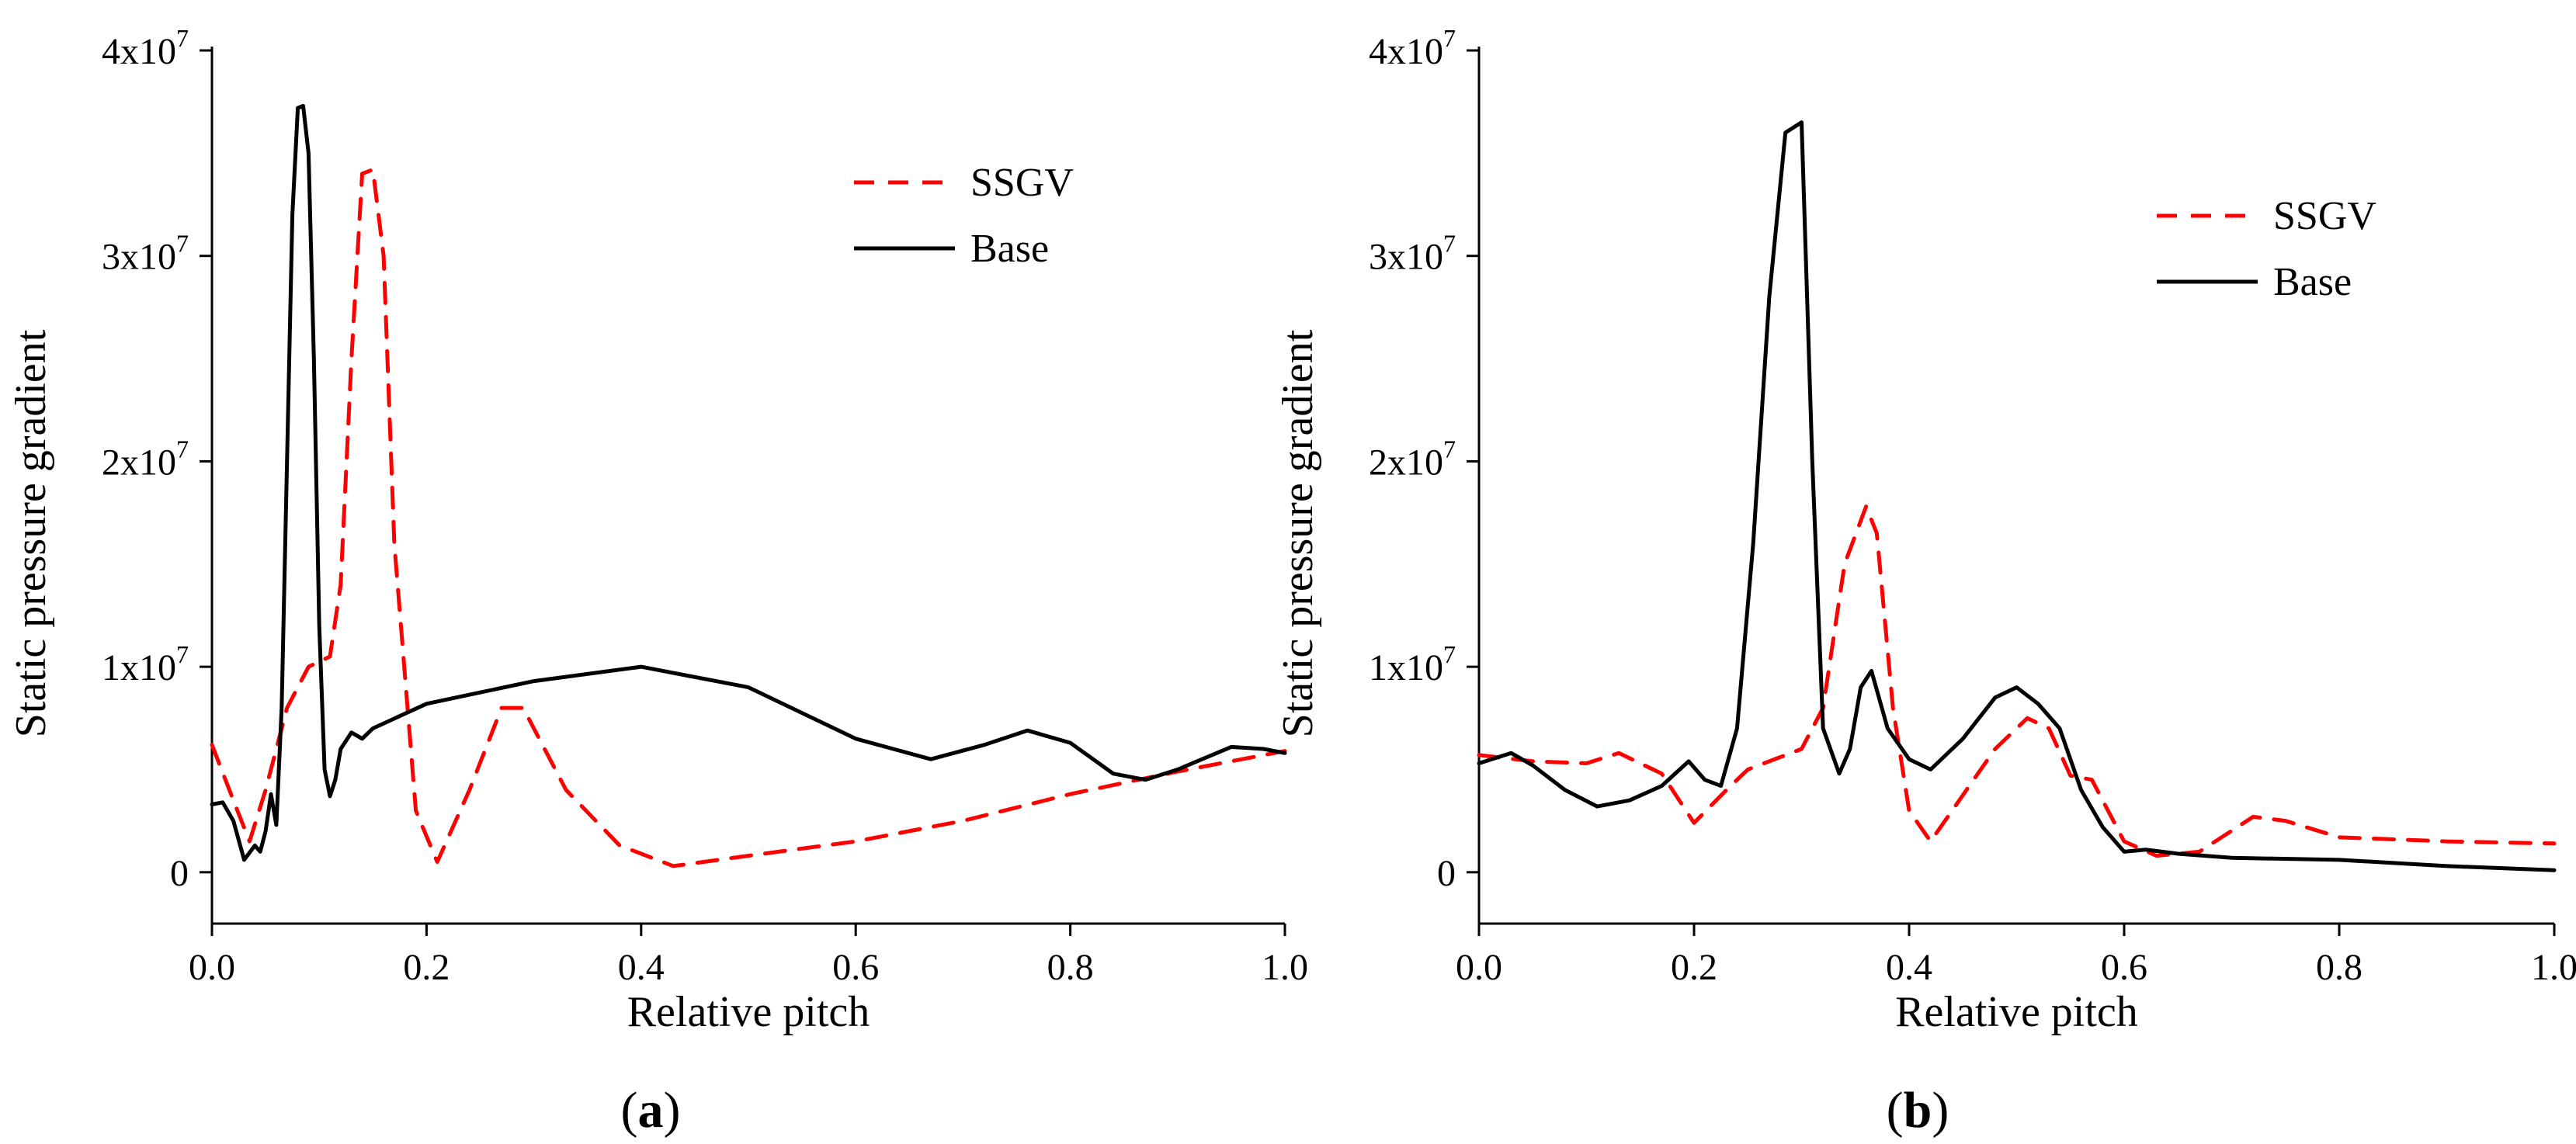 This screenshot has height=1144, width=2576. I want to click on panel-label: (b), so click(1918, 1110).